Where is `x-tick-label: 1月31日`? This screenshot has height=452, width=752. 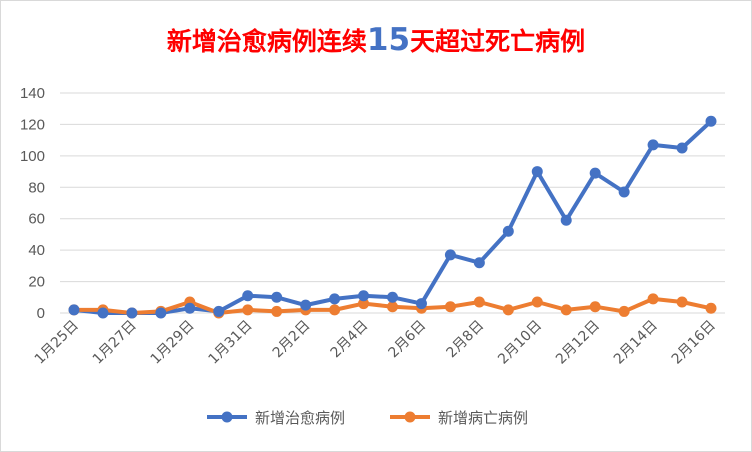 x-tick-label: 1月31日 is located at coordinates (231, 343).